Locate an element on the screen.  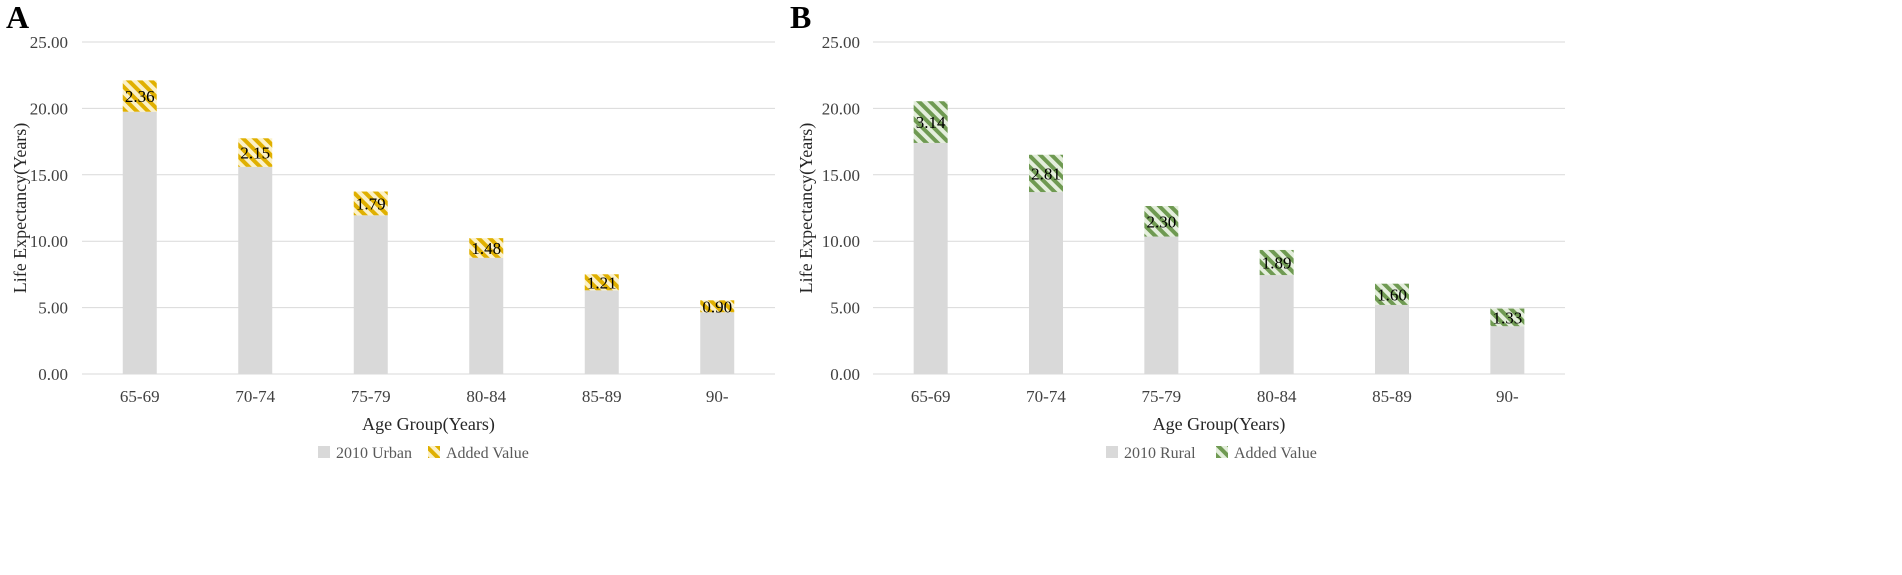
data-label: 2.30 is located at coordinates (1161, 221).